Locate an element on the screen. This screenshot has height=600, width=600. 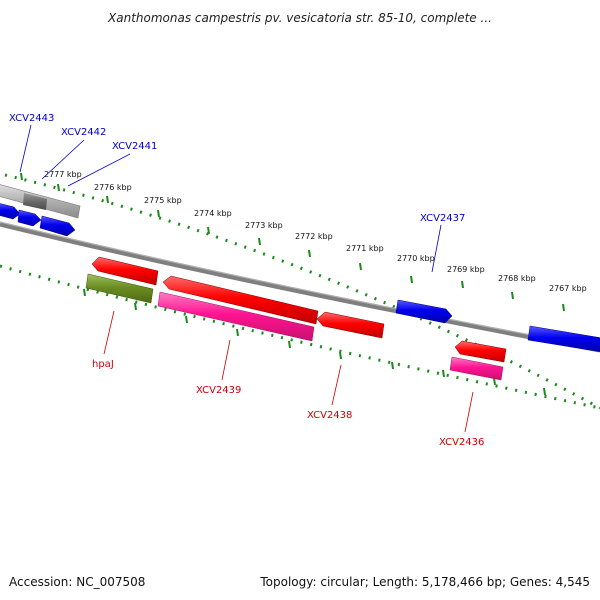
tick-label: 2770 kbp is located at coordinates (416, 258).